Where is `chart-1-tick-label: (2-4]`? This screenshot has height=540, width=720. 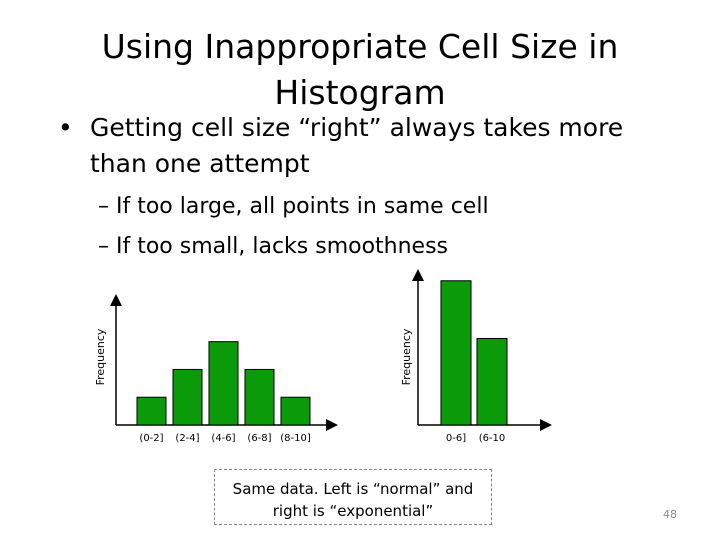 chart-1-tick-label: (2-4] is located at coordinates (187, 438).